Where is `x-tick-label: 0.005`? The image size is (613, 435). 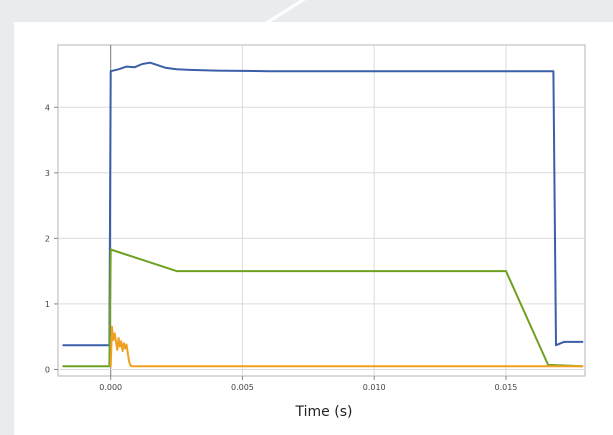
x-tick-label: 0.005 is located at coordinates (242, 387).